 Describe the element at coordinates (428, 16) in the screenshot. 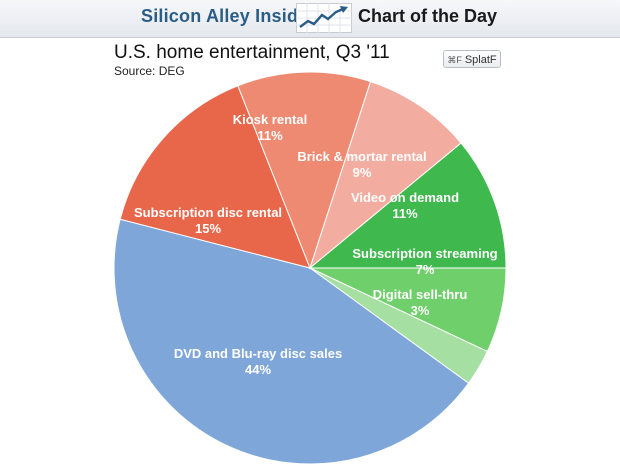

I see `section-title: Chart of the Day` at that location.